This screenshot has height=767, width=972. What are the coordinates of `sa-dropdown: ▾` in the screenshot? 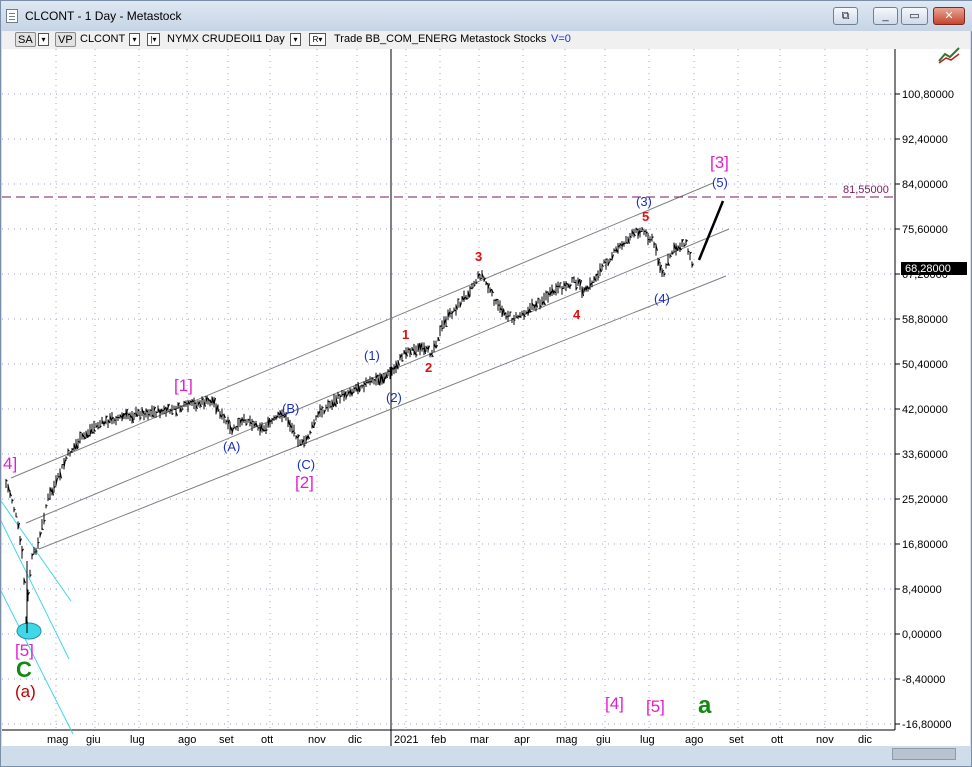 It's located at (43, 39).